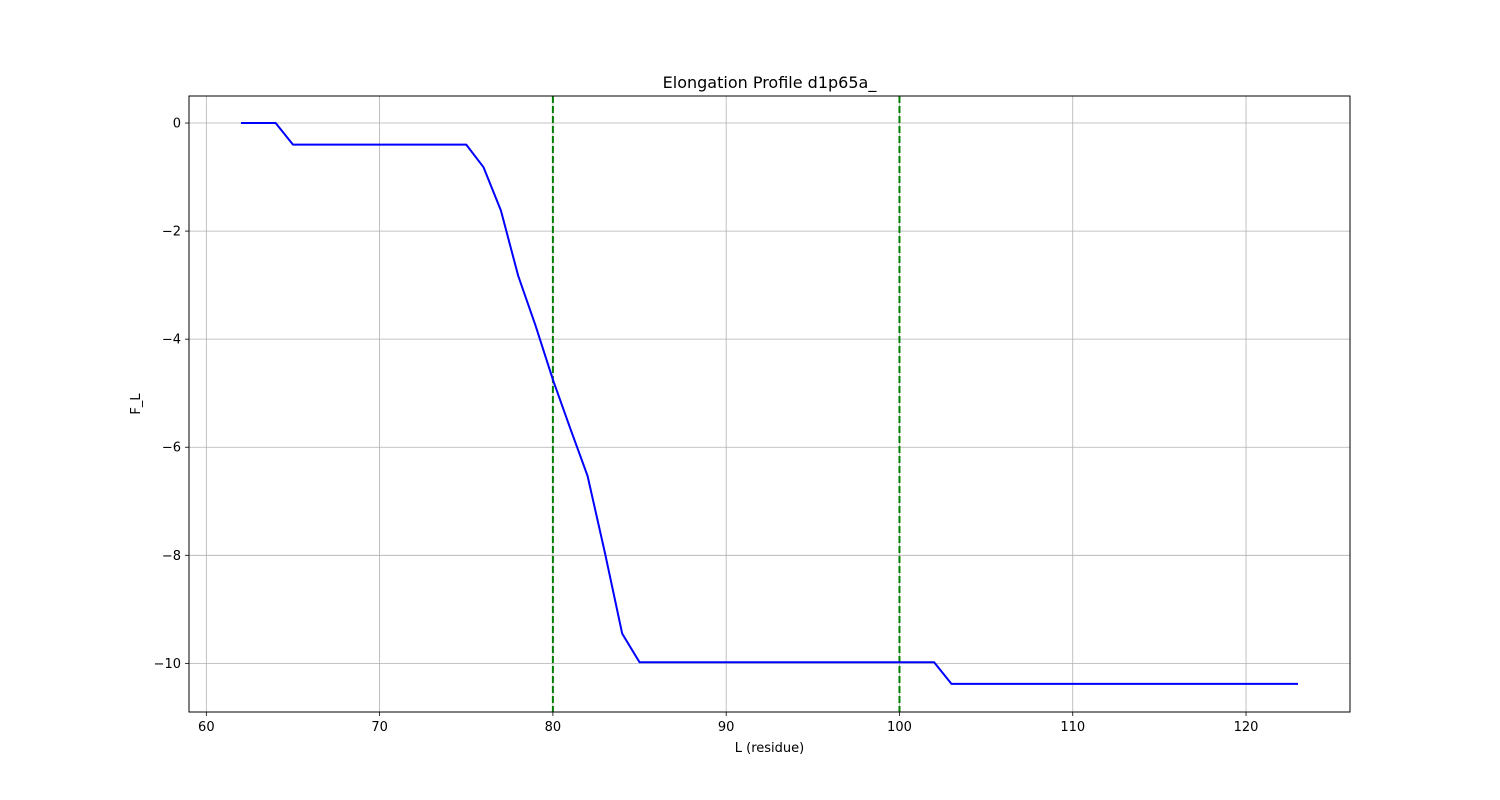  Describe the element at coordinates (899, 727) in the screenshot. I see `x-tick-label: 100` at that location.